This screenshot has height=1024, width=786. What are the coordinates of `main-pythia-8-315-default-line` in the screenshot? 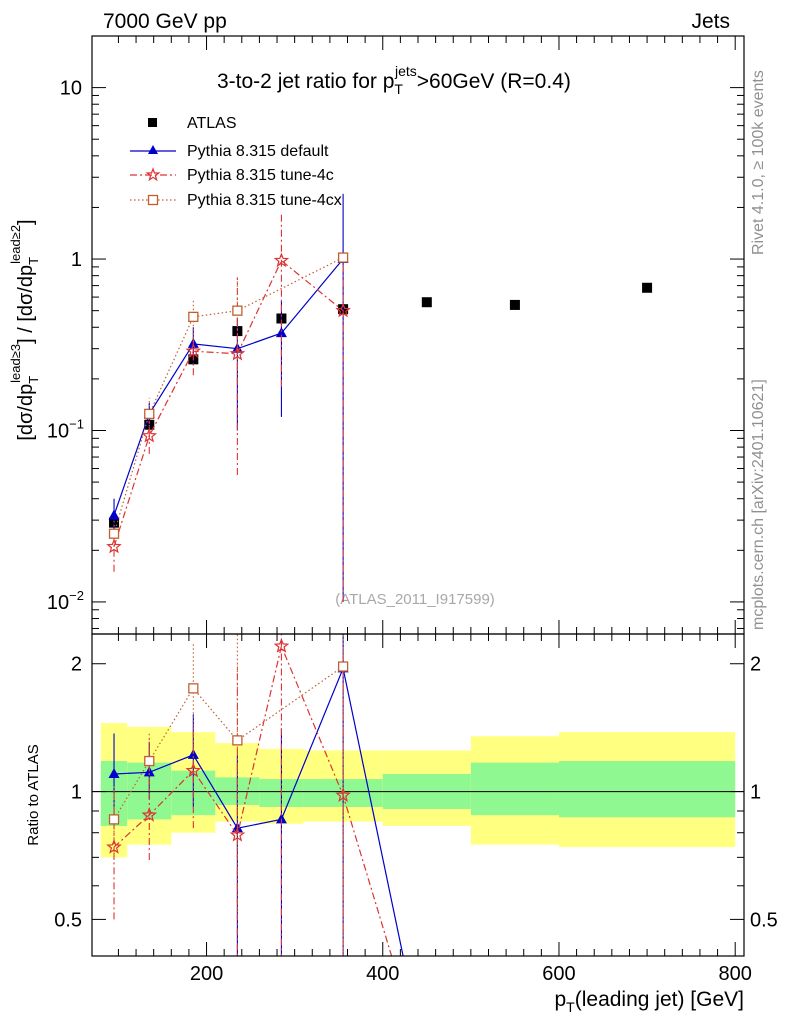 It's located at (228, 387).